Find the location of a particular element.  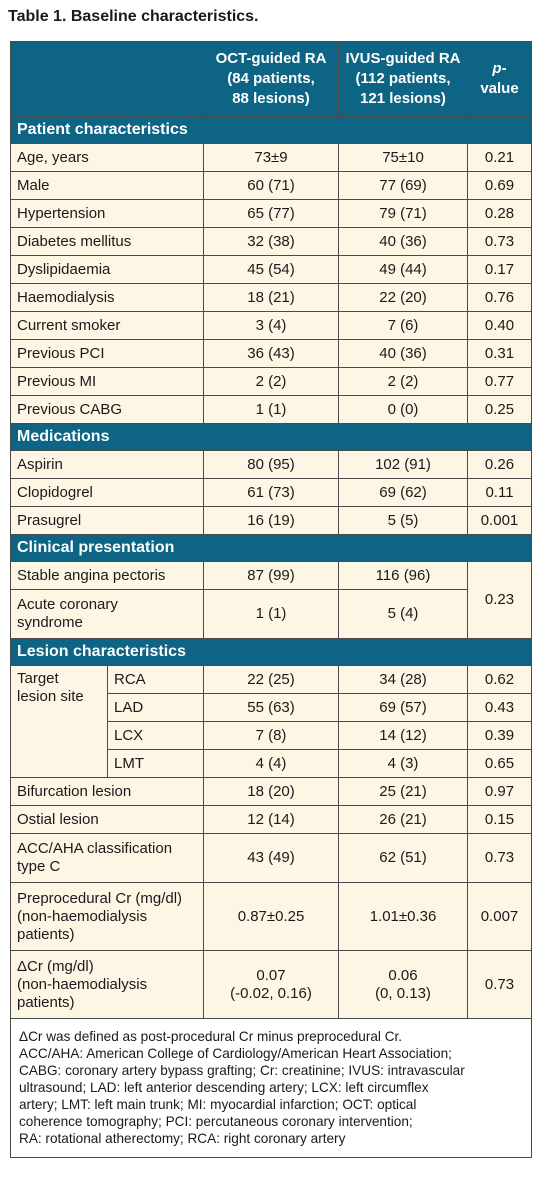

p-value-line: 0.31 is located at coordinates (499, 353).